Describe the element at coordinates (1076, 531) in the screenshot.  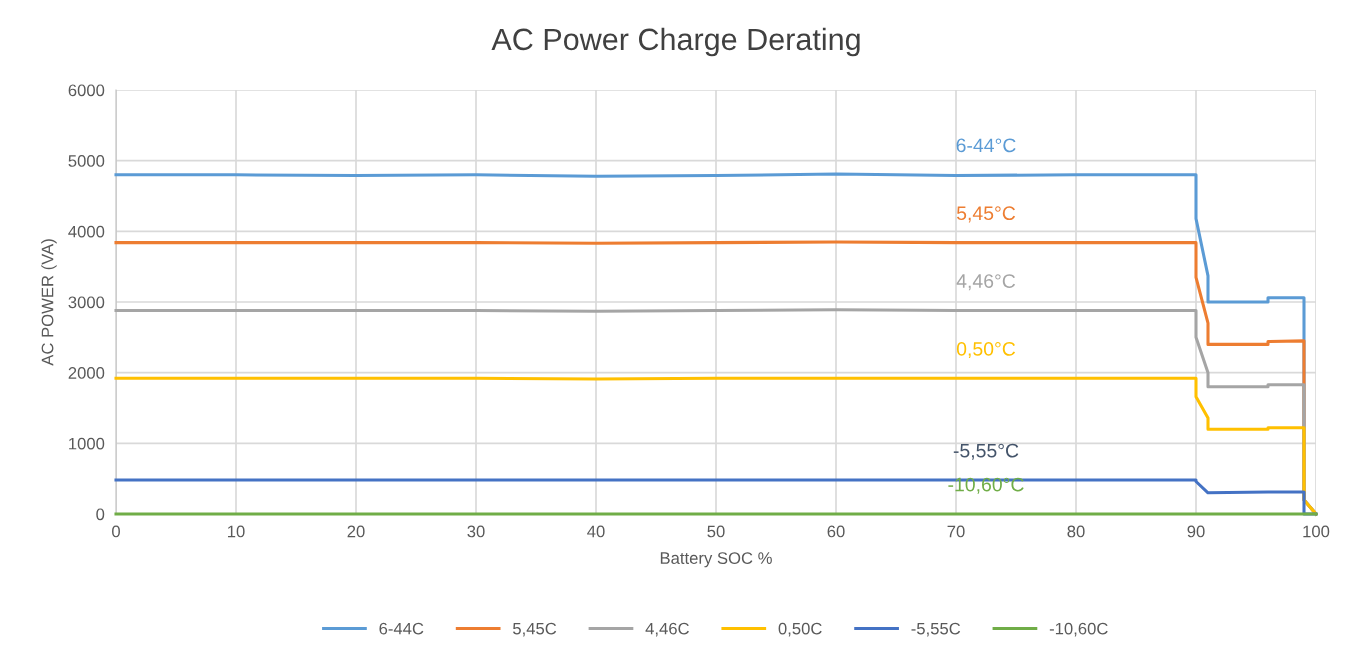
I see `x-tick-label: 80` at that location.